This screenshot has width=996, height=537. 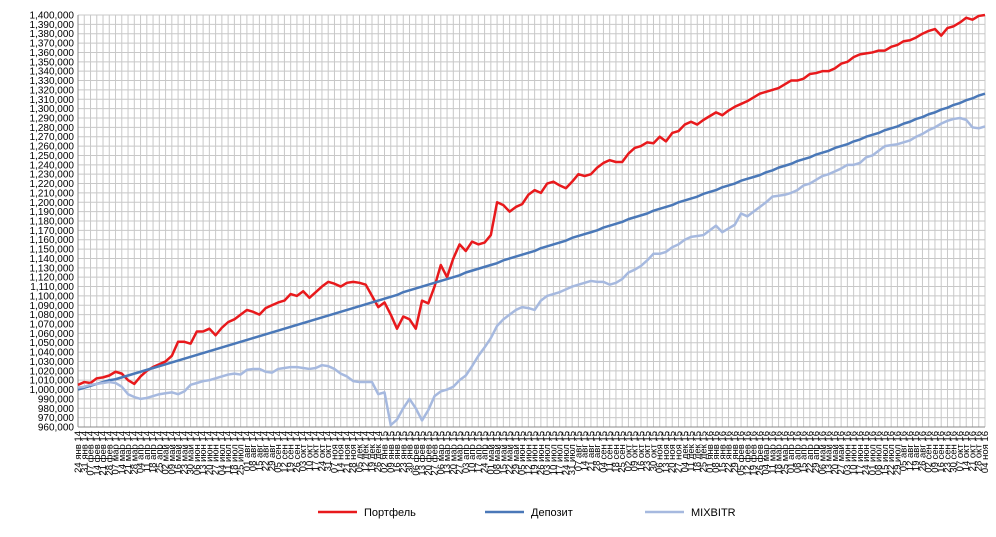 I want to click on x-tick-label: 04 мар 16, so click(x=766, y=453).